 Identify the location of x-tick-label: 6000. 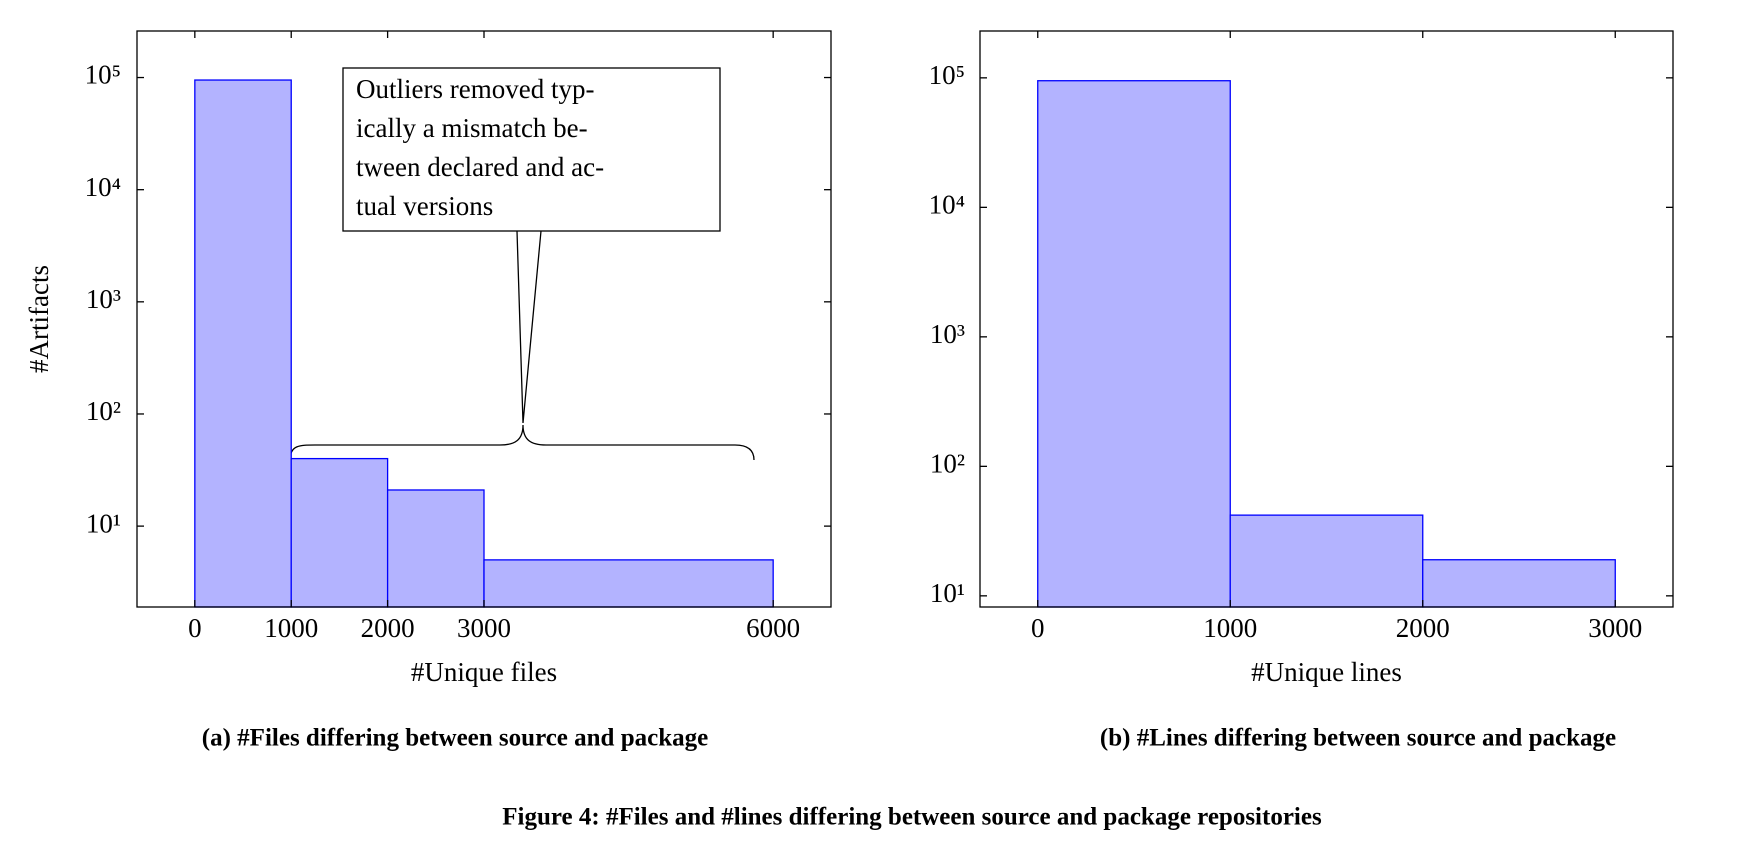
(773, 628).